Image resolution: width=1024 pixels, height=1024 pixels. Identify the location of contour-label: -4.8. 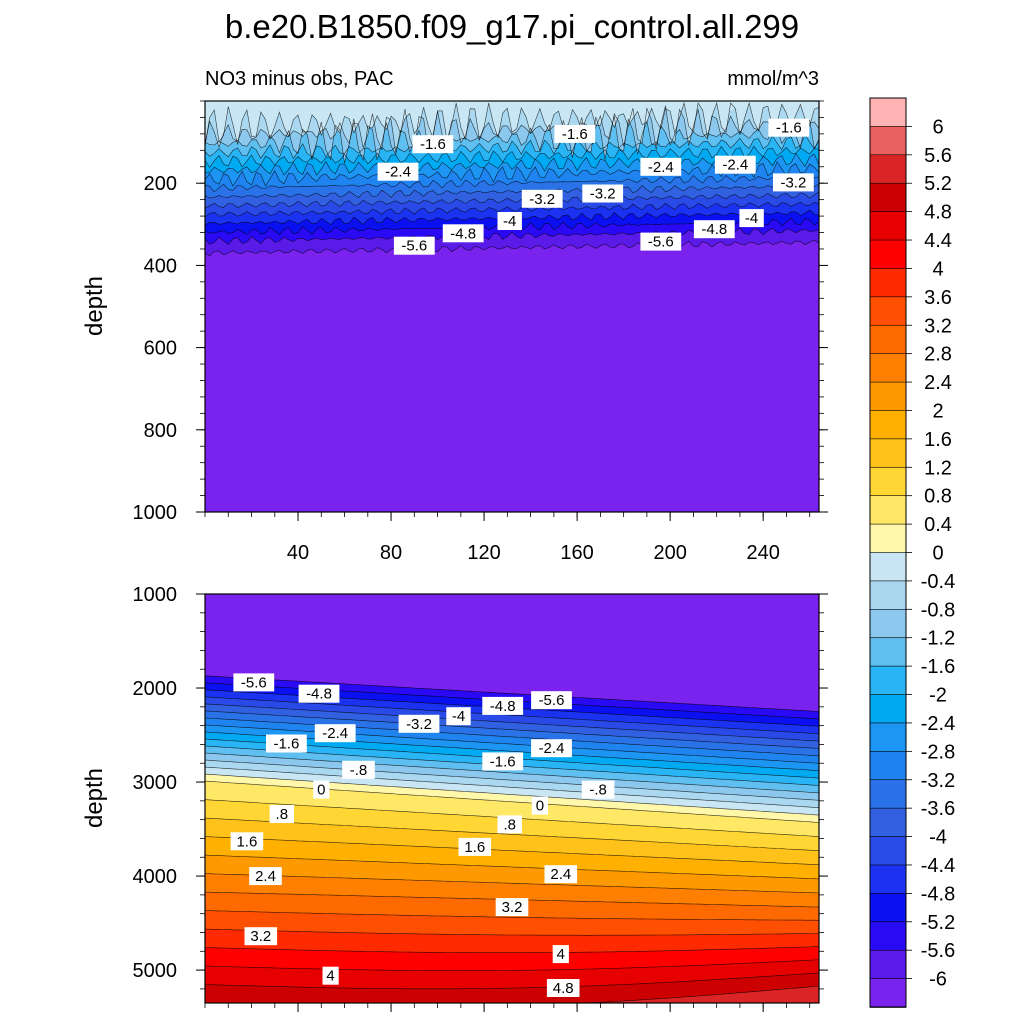
(714, 229).